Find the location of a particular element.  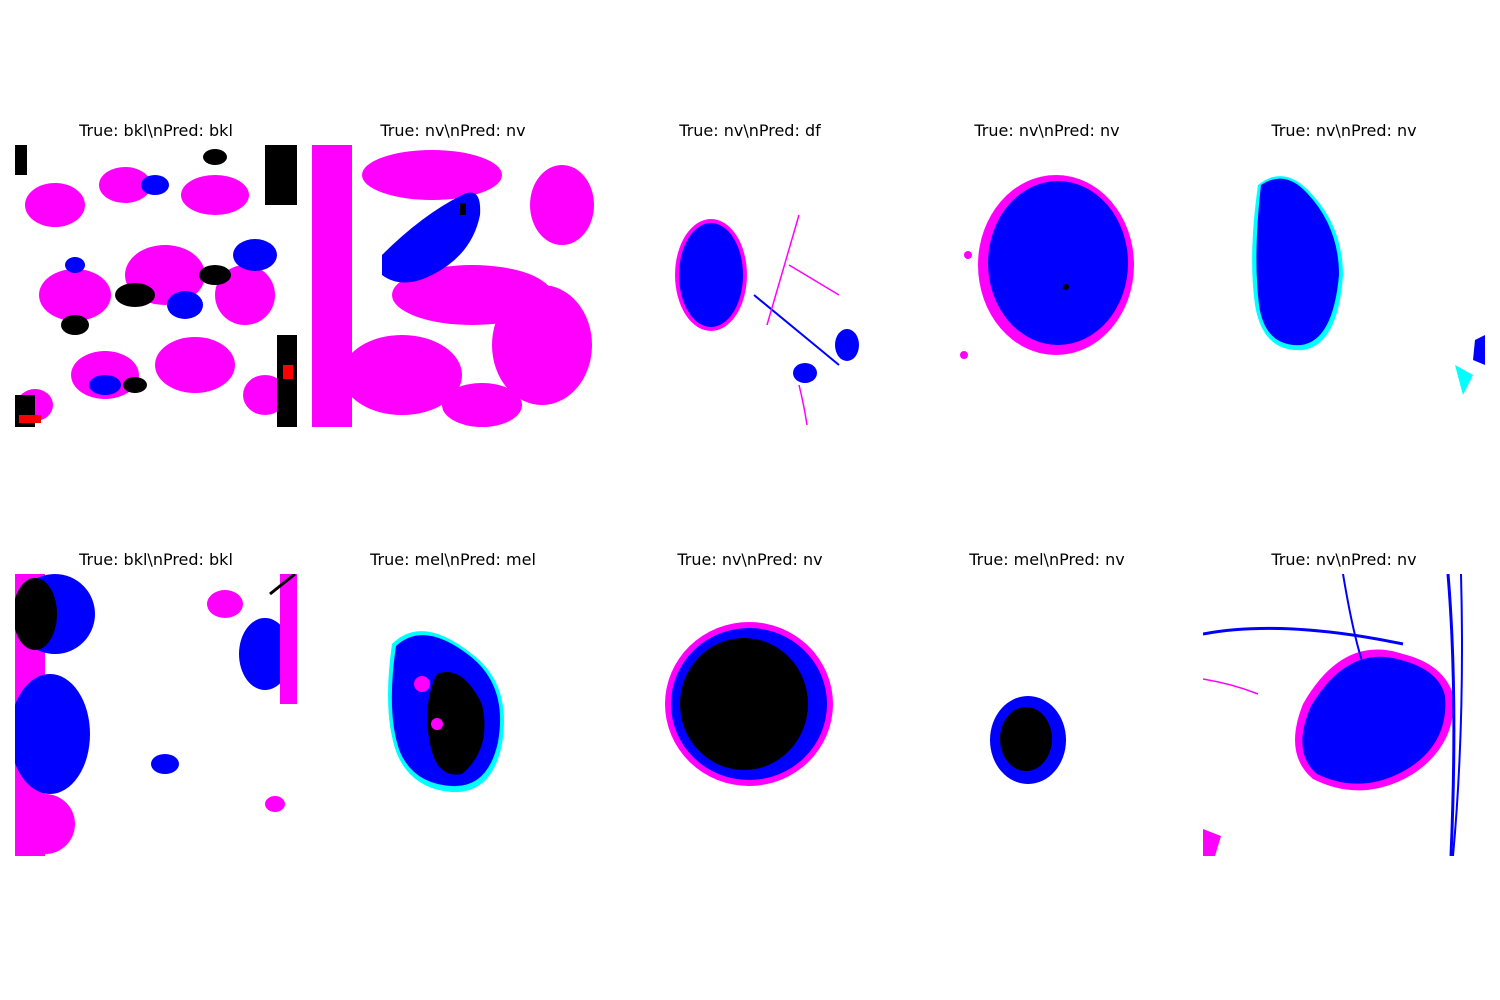

panel-title: True: nv\nPred: df is located at coordinates (750, 130).